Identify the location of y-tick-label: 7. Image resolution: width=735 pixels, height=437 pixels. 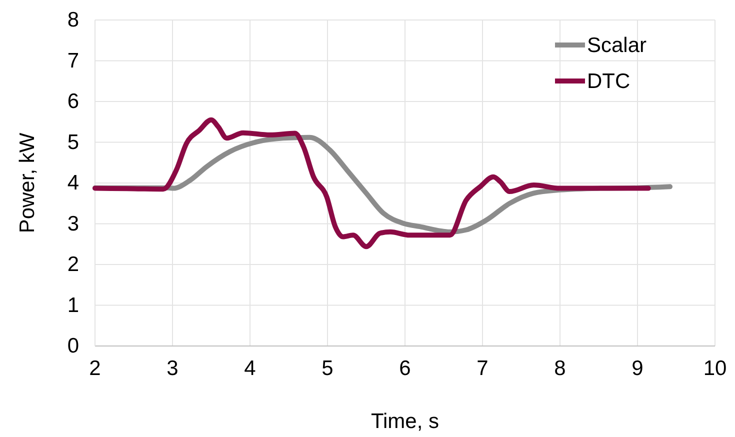
(73, 60).